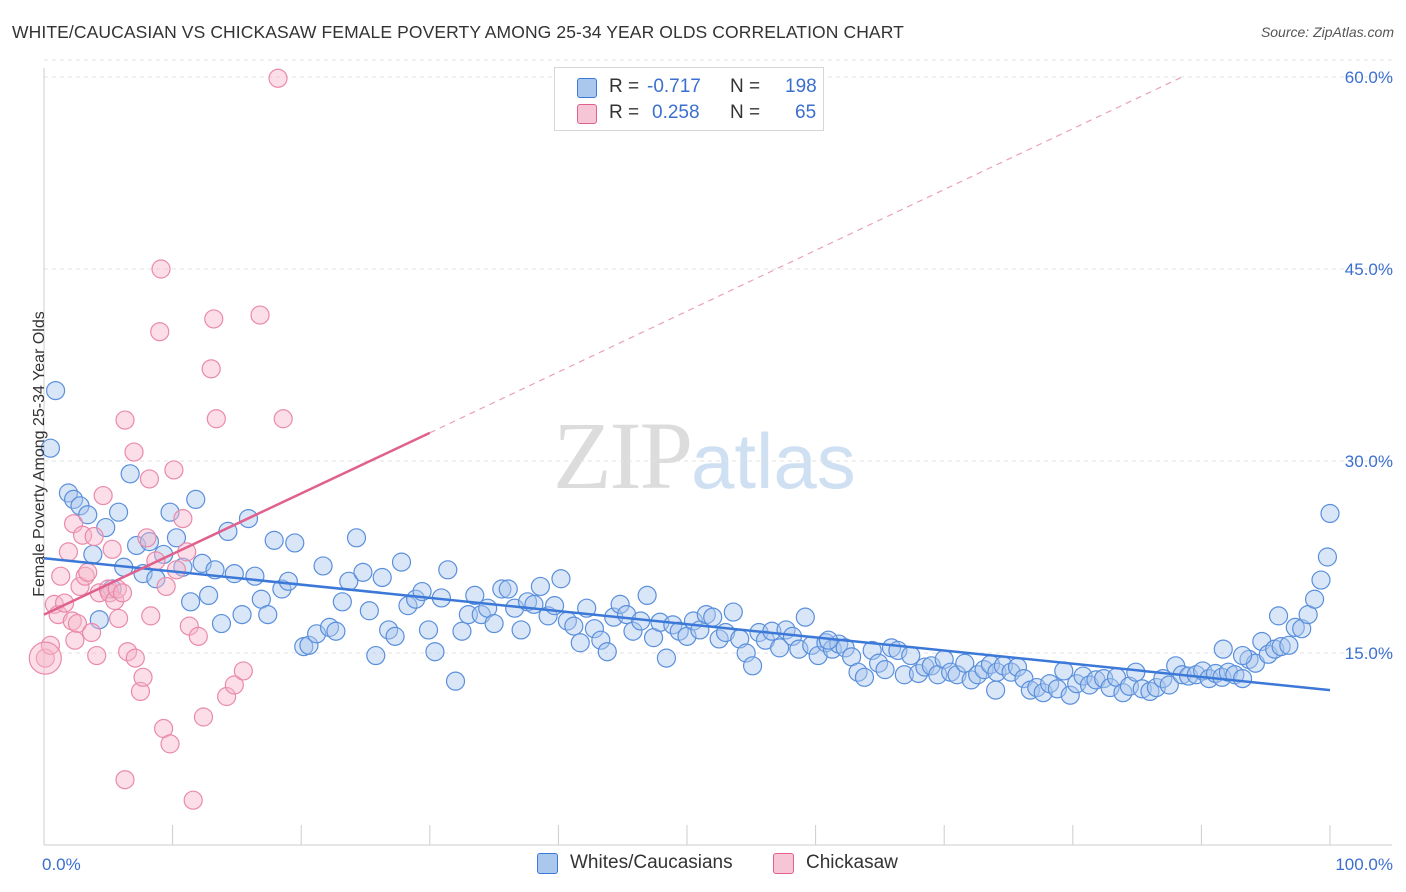  Describe the element at coordinates (651, 862) in the screenshot. I see `bottom-legend-label-whites: Whites/Caucasians` at that location.